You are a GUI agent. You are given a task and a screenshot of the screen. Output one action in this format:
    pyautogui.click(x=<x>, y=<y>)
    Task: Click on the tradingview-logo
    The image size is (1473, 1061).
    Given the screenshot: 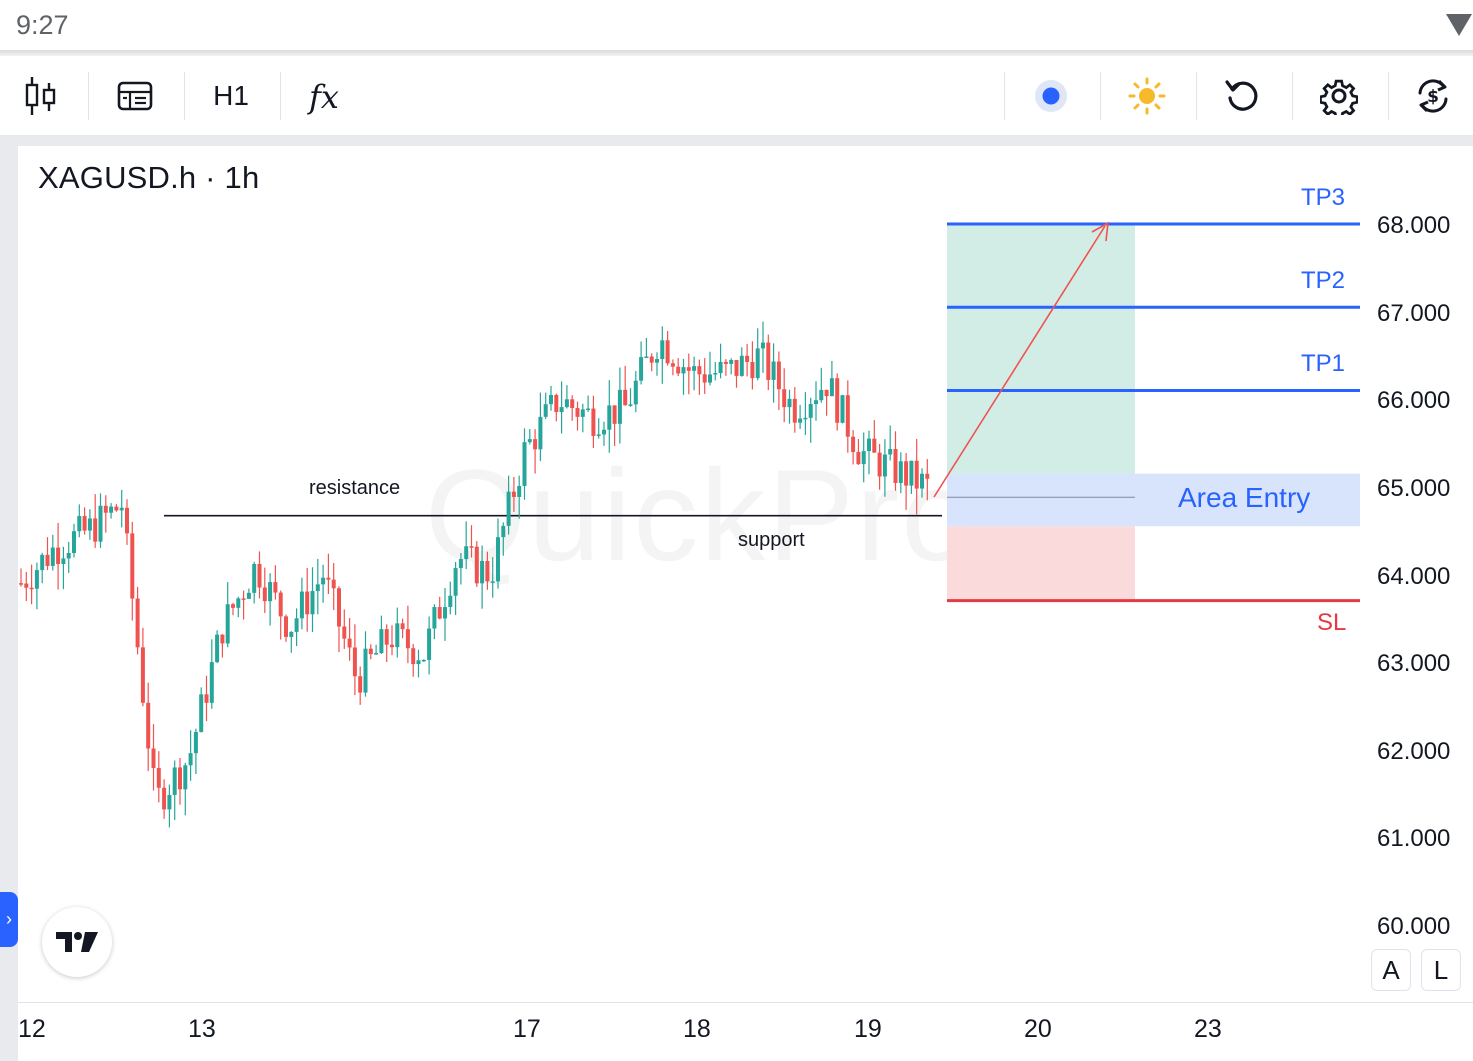 What is the action you would take?
    pyautogui.click(x=77, y=942)
    